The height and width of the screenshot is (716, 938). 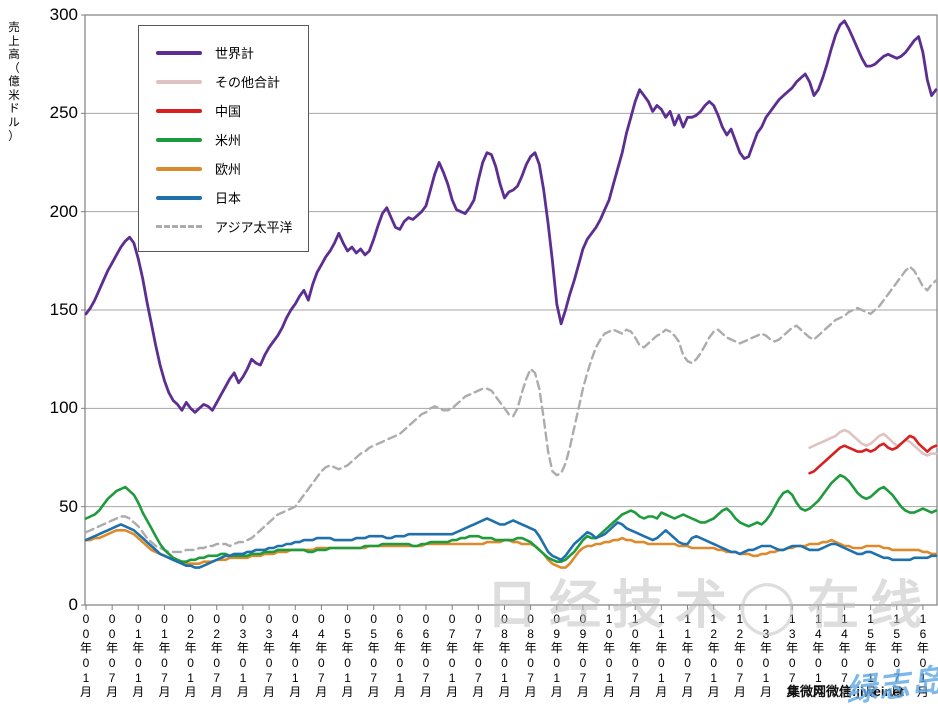 I want to click on legend-item-欧州: 欧州, so click(x=232, y=168).